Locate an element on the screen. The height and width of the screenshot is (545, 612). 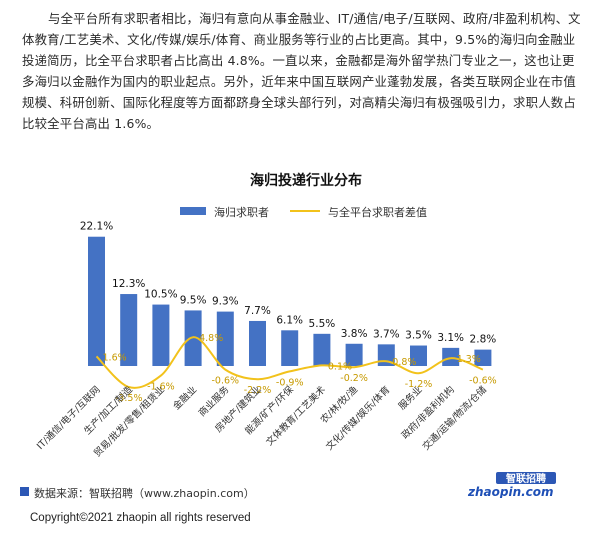
line-value-label: -0.2% is located at coordinates (354, 378).